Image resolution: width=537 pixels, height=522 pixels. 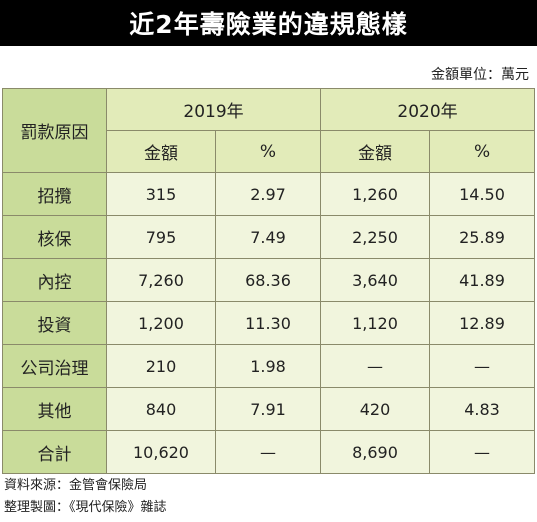 I want to click on percent-2019-cell: —, so click(x=268, y=452).